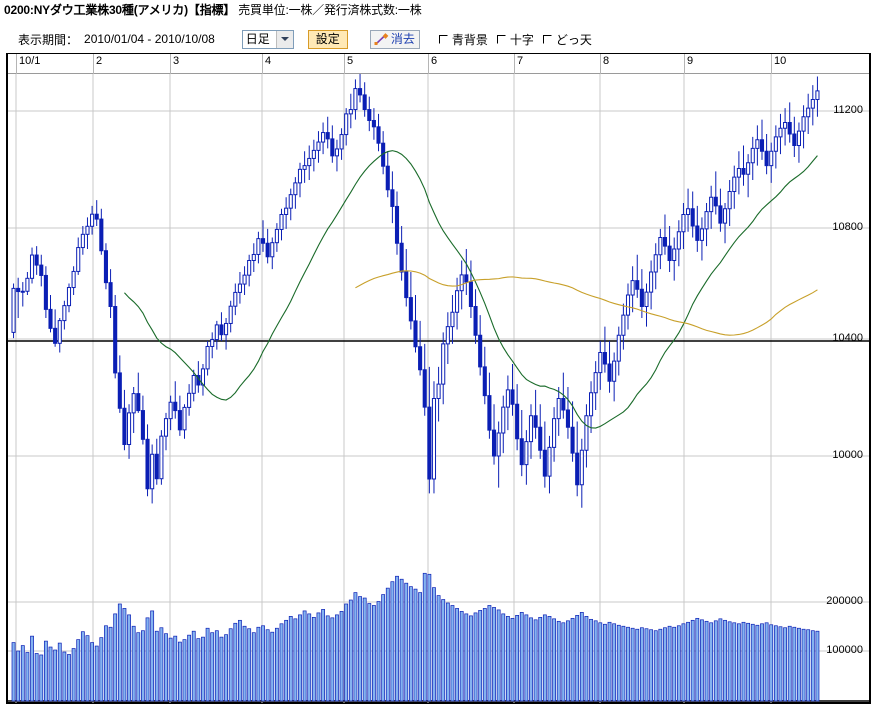  I want to click on x-axis-tick: 4, so click(266, 64).